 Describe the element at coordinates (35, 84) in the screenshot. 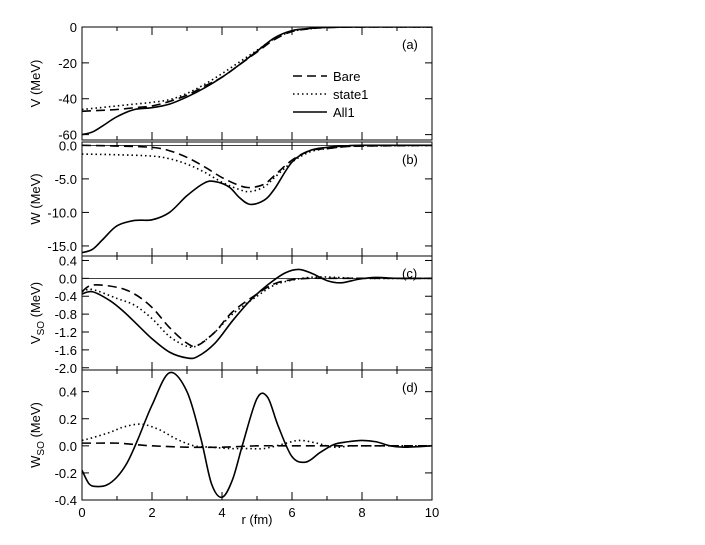

I see `y-axis-label: V (MeV)` at that location.